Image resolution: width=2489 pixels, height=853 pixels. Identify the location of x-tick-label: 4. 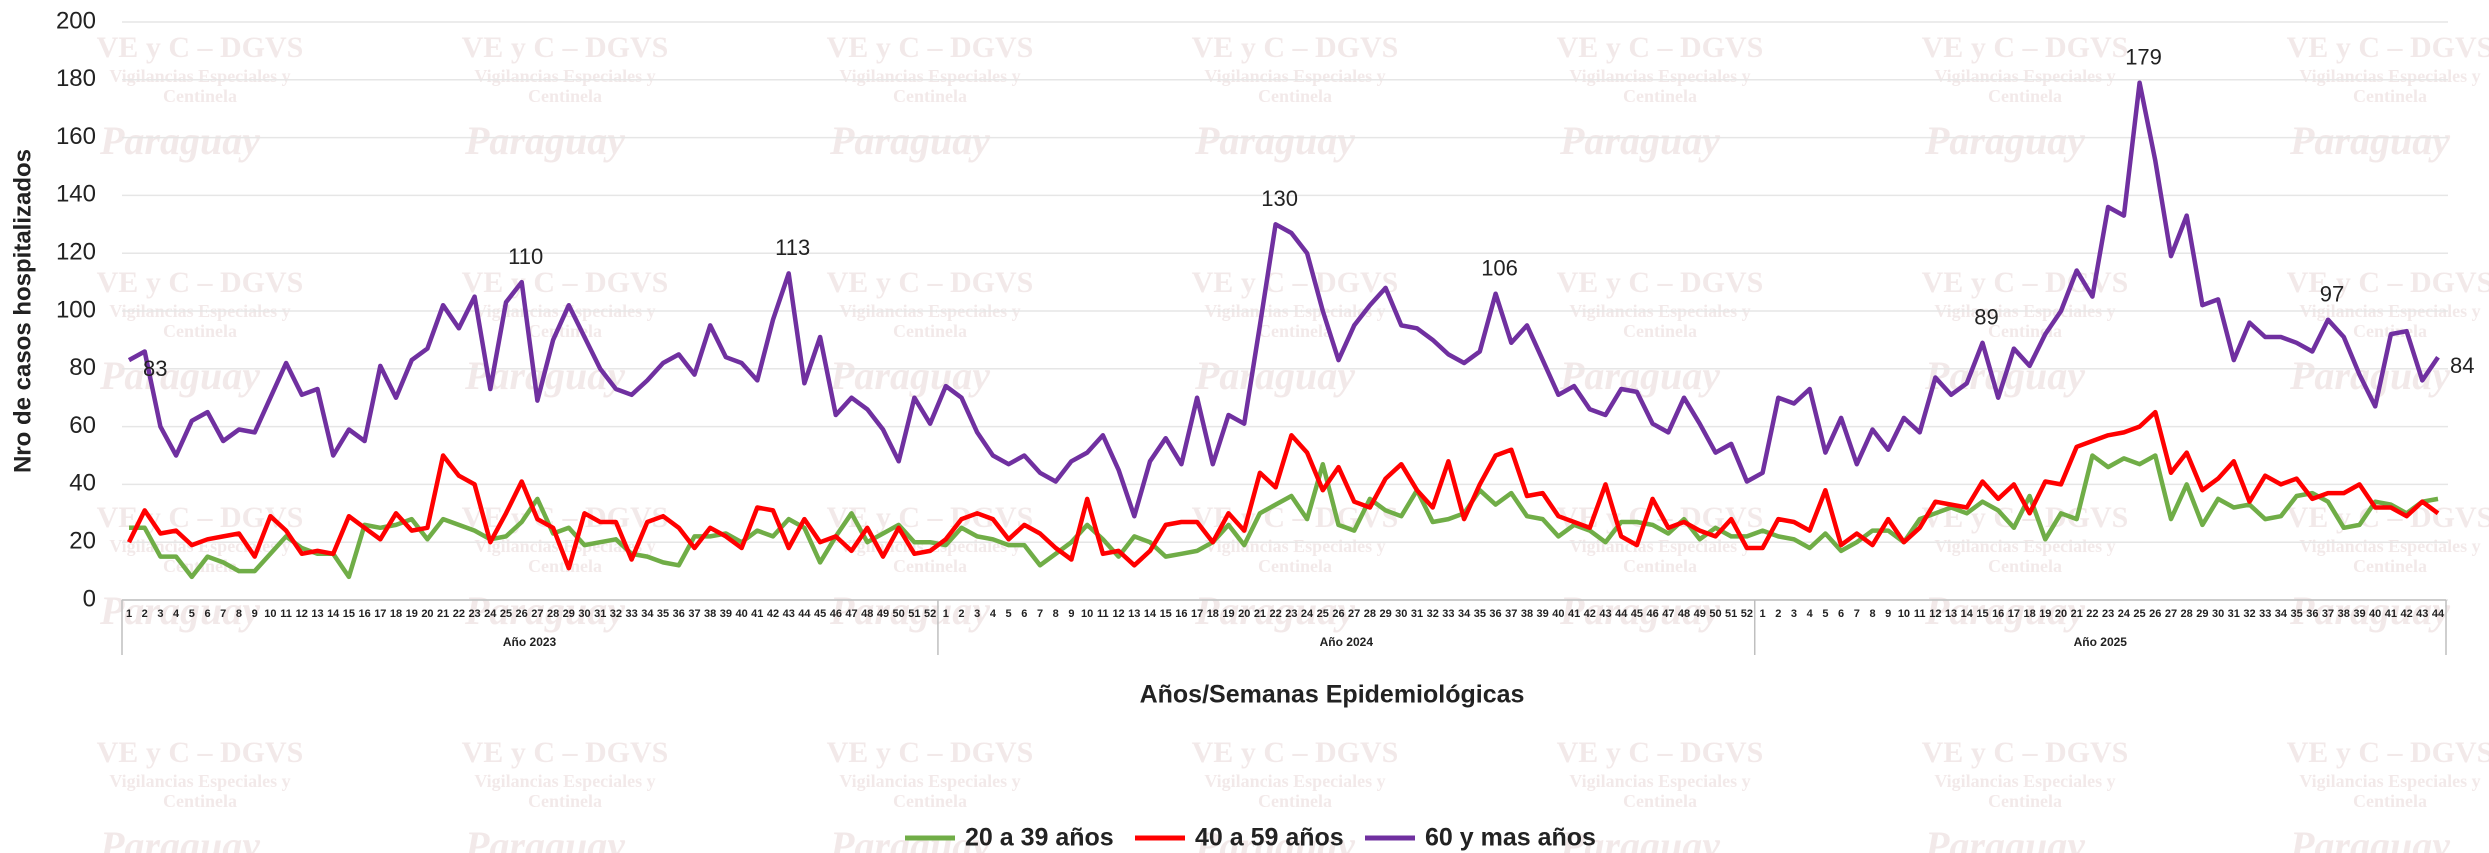
(176, 614).